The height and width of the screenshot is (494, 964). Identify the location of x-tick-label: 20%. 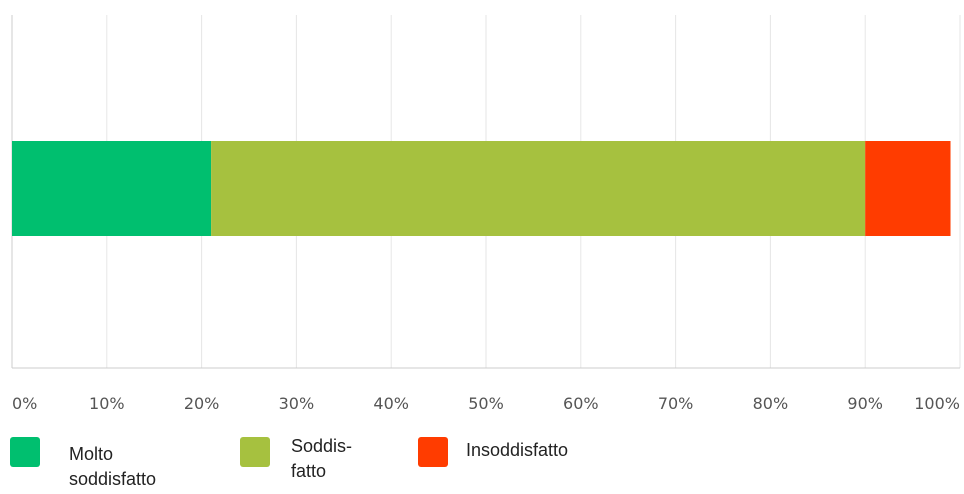
(202, 403).